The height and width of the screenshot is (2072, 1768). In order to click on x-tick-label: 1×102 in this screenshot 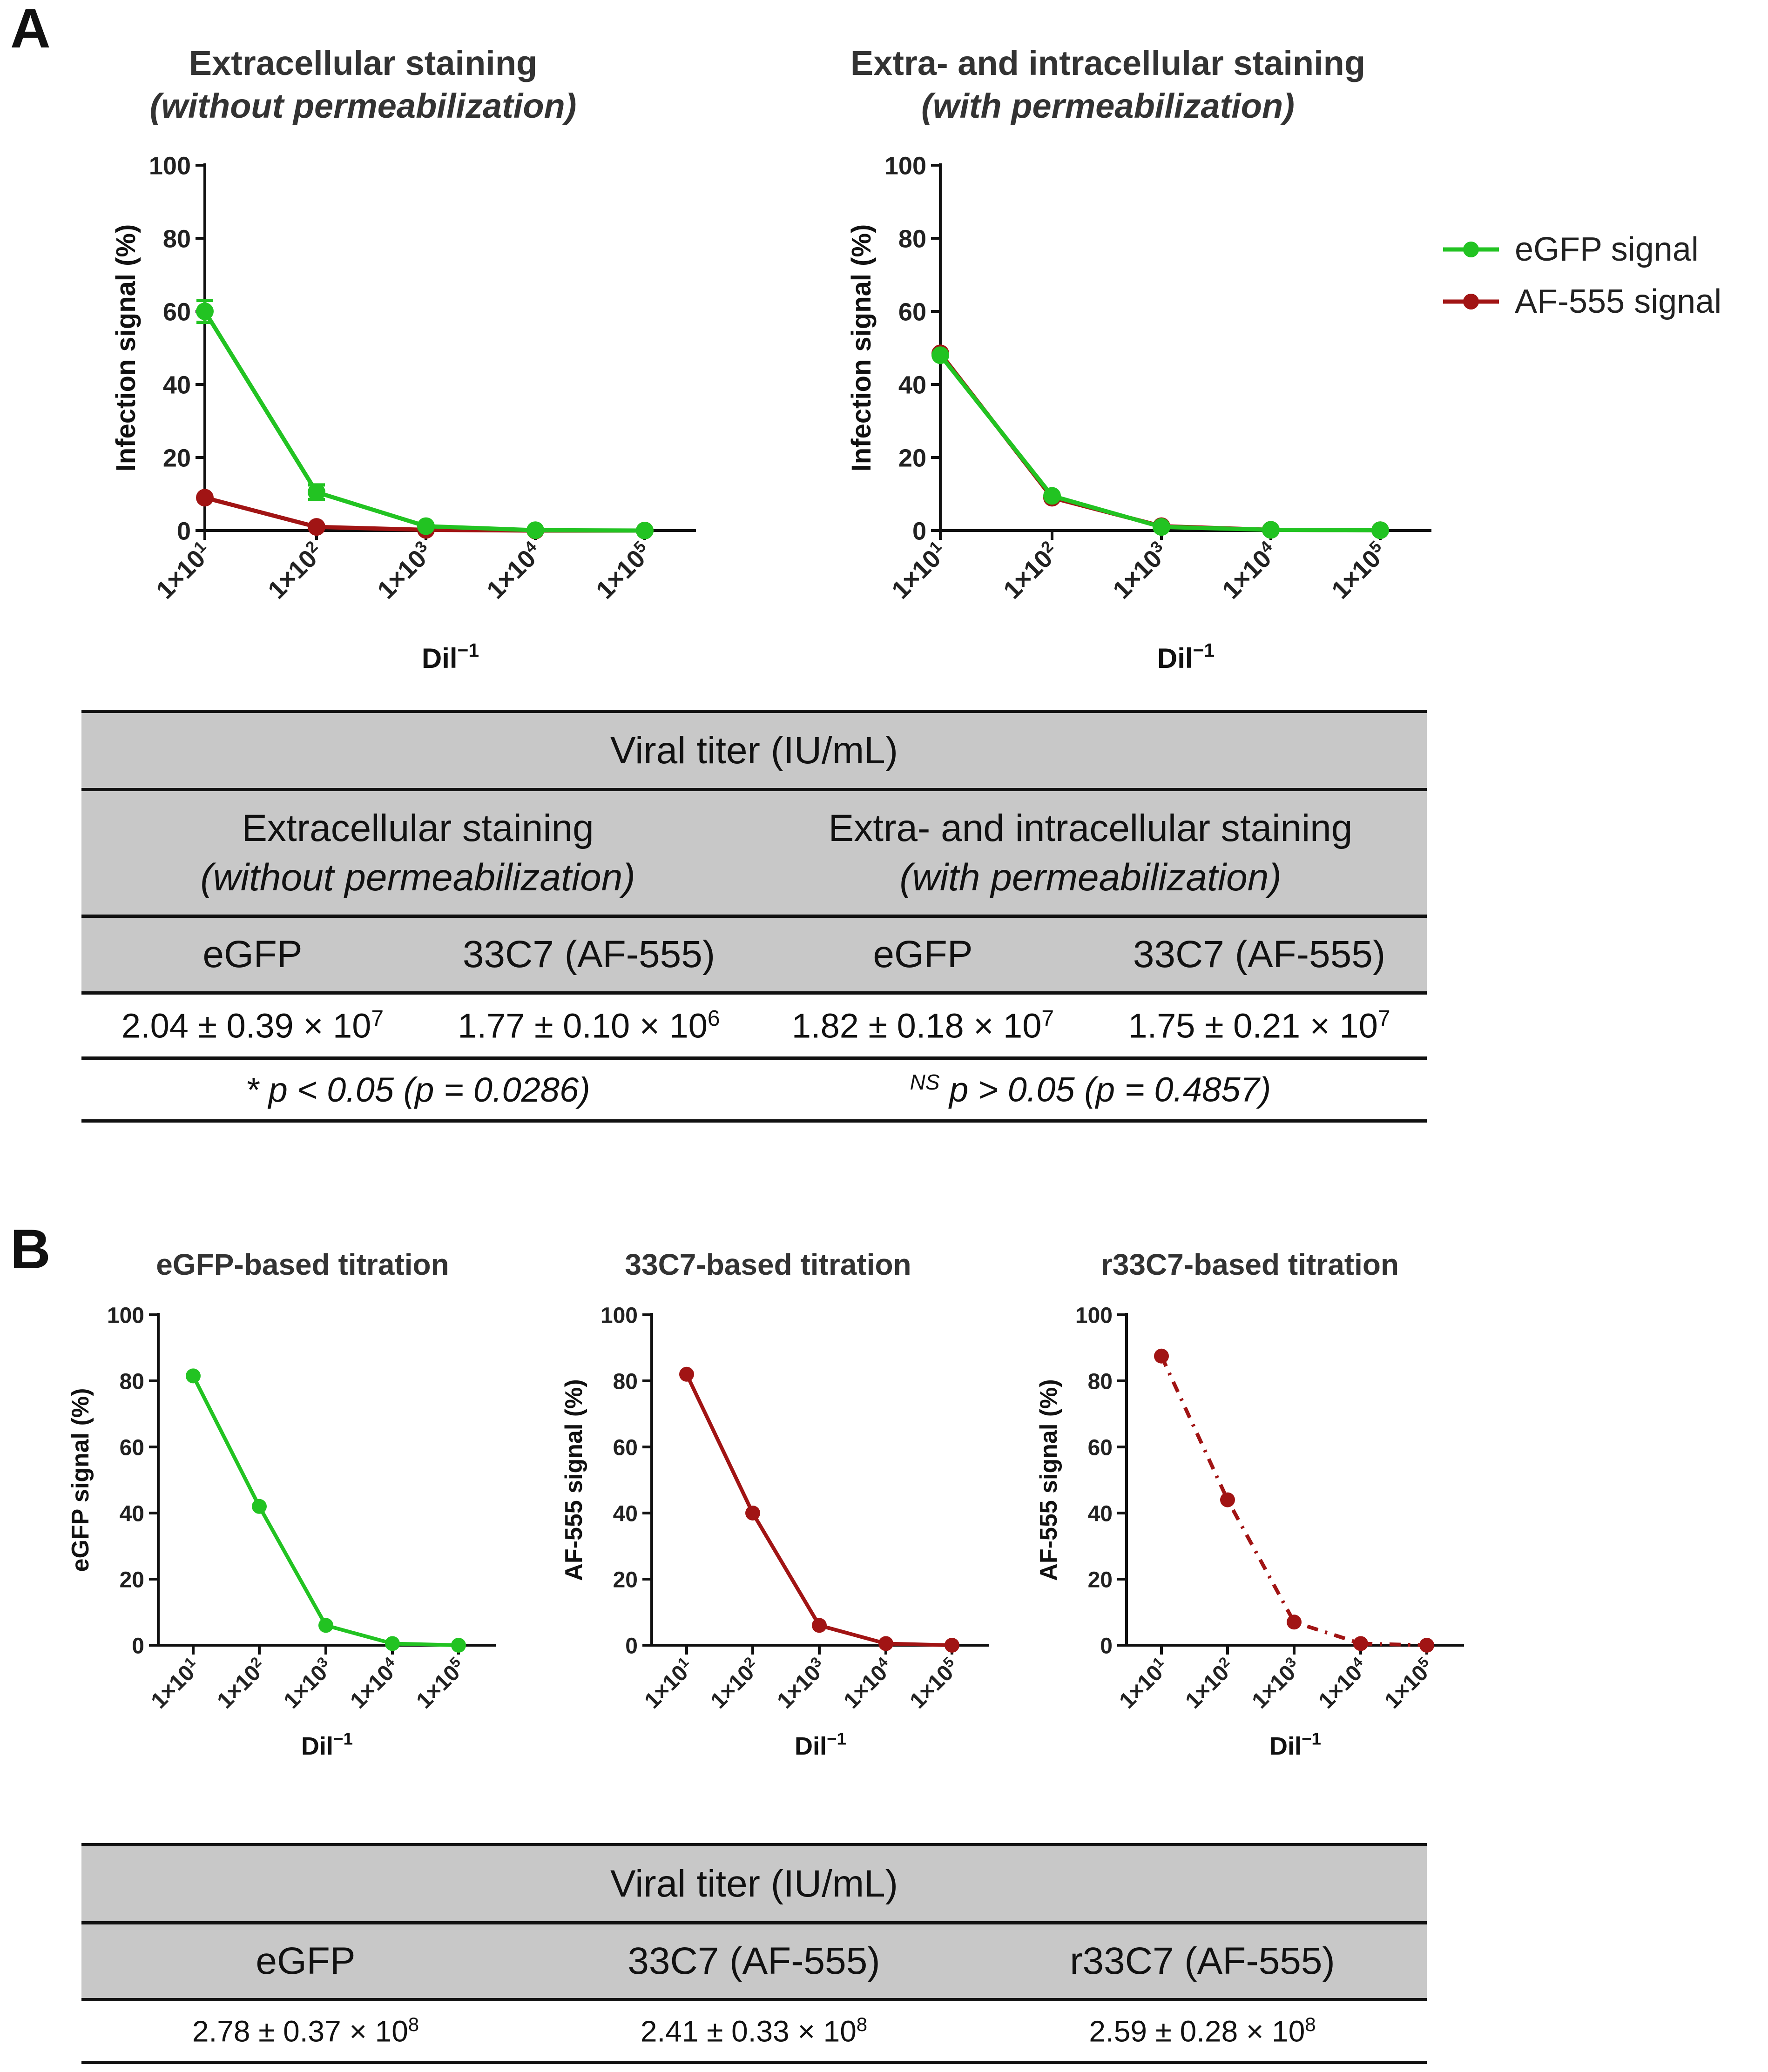, I will do `click(295, 571)`.